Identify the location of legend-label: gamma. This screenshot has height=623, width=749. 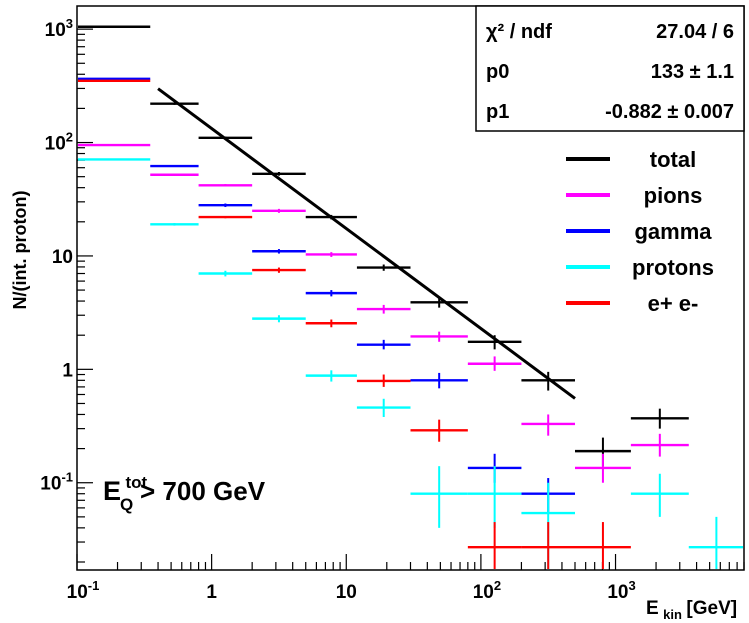
(673, 231).